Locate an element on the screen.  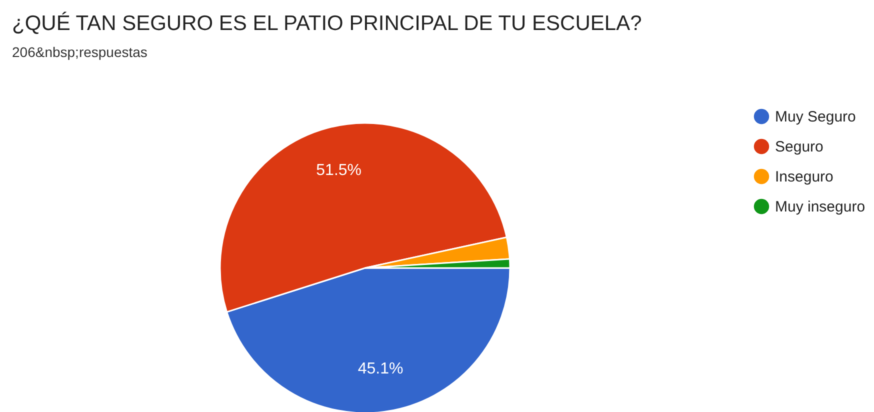
legend-label: Seguro is located at coordinates (799, 147).